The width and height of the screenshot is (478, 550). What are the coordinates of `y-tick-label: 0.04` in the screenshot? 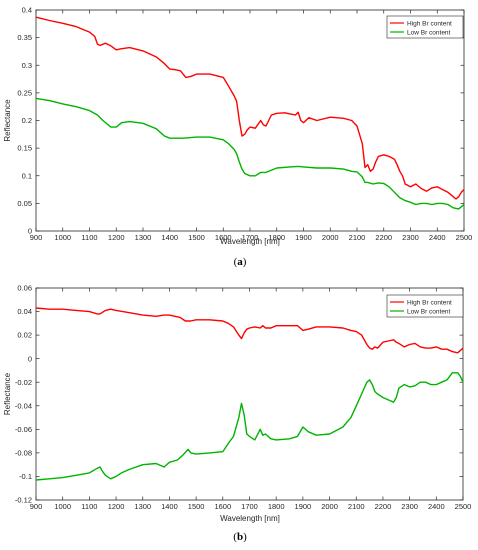 It's located at (24, 311).